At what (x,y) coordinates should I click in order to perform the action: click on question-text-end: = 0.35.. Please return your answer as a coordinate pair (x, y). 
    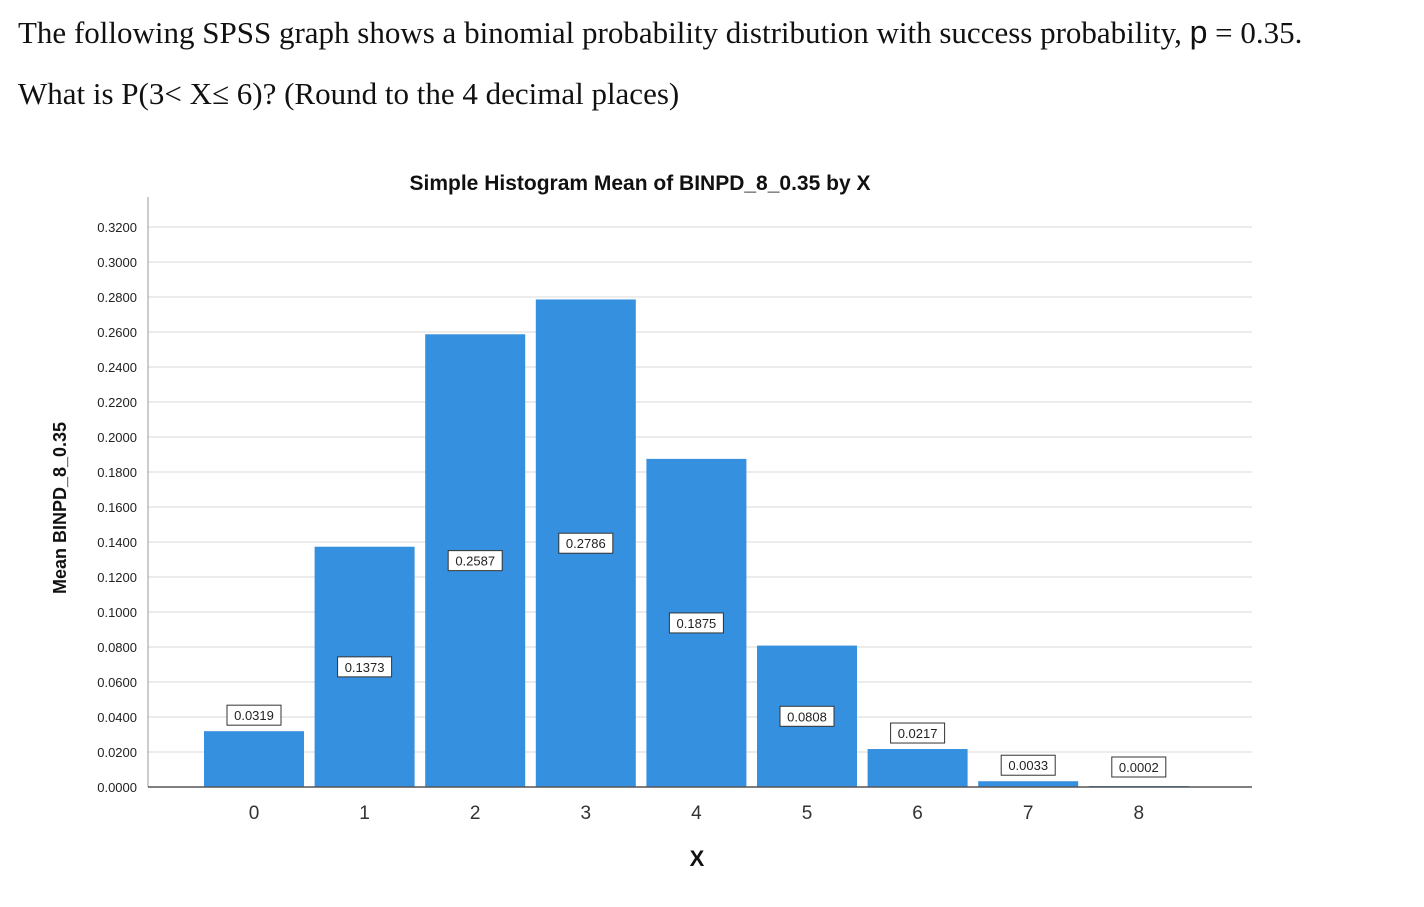
    Looking at the image, I should click on (1259, 32).